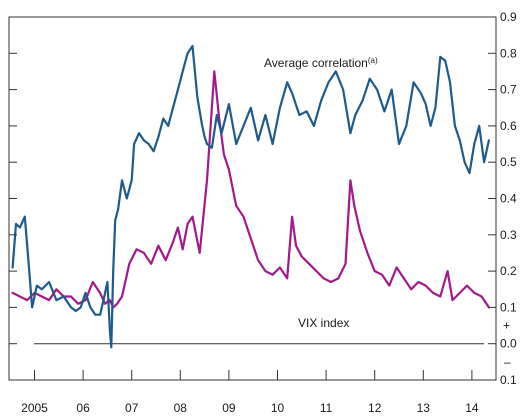  I want to click on series-label-correlation: Average correlation(a), so click(321, 63).